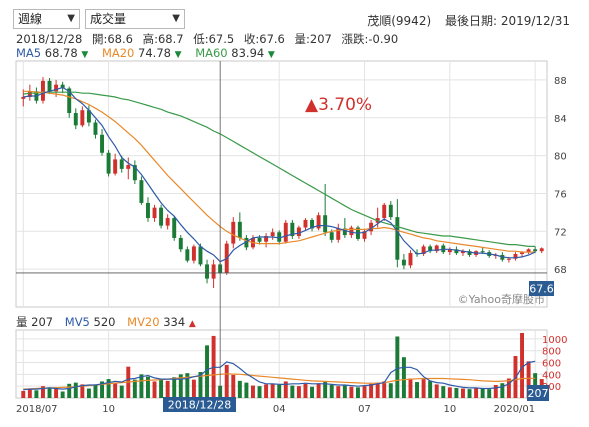 The image size is (589, 427). What do you see at coordinates (507, 21) in the screenshot?
I see `last-date-label: 最後日期: 2019/12/31` at bounding box center [507, 21].